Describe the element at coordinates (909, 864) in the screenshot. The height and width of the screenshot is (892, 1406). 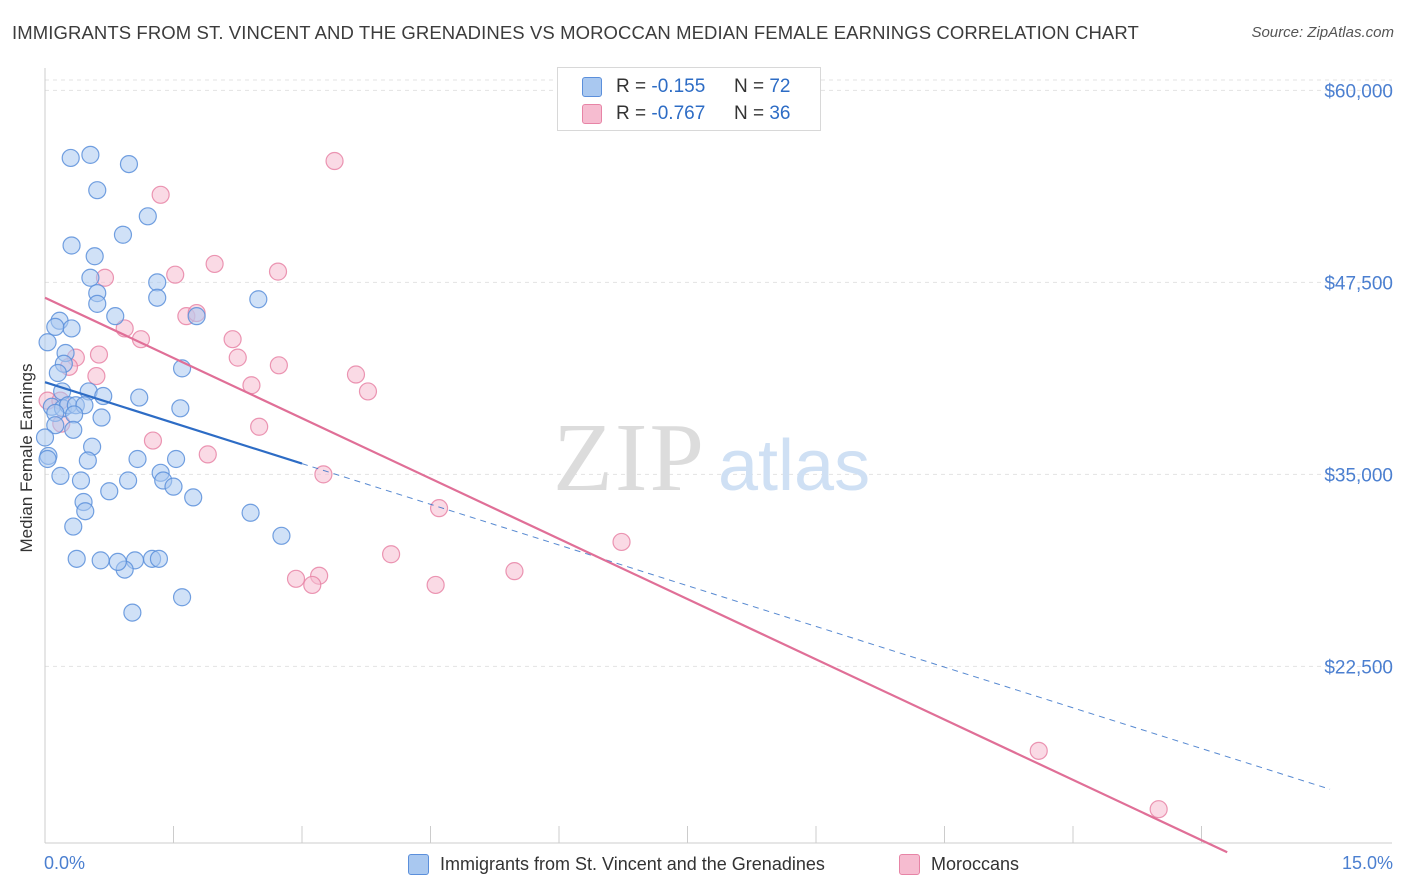
I see `bottom-legend-swatch-pink` at that location.